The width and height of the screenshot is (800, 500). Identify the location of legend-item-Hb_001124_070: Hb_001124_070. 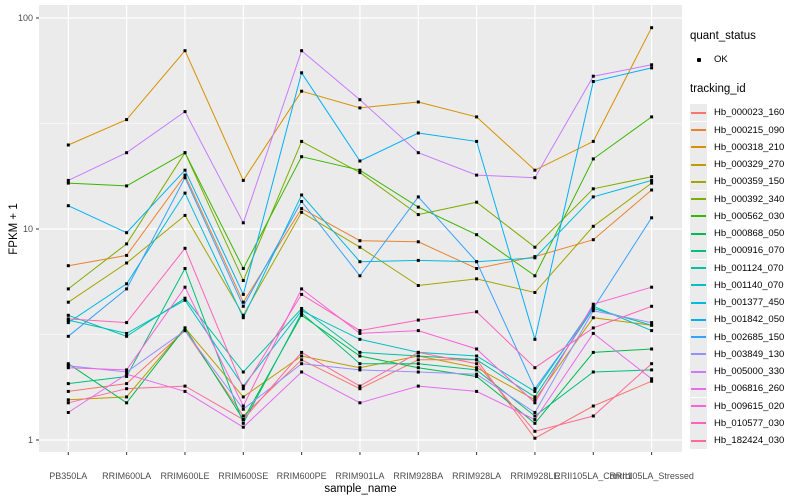
(744, 268).